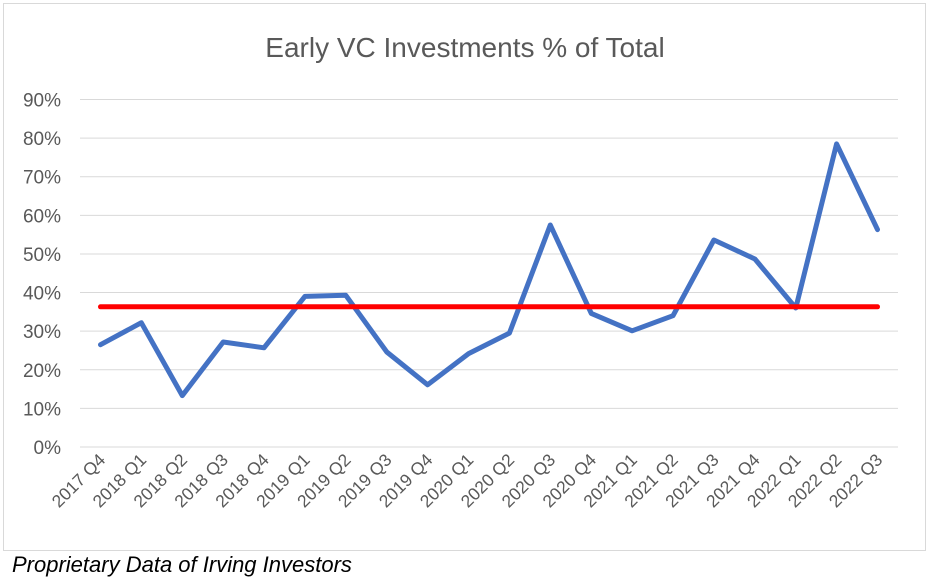 The height and width of the screenshot is (584, 932). What do you see at coordinates (48, 448) in the screenshot?
I see `y-tick-label: 0%` at bounding box center [48, 448].